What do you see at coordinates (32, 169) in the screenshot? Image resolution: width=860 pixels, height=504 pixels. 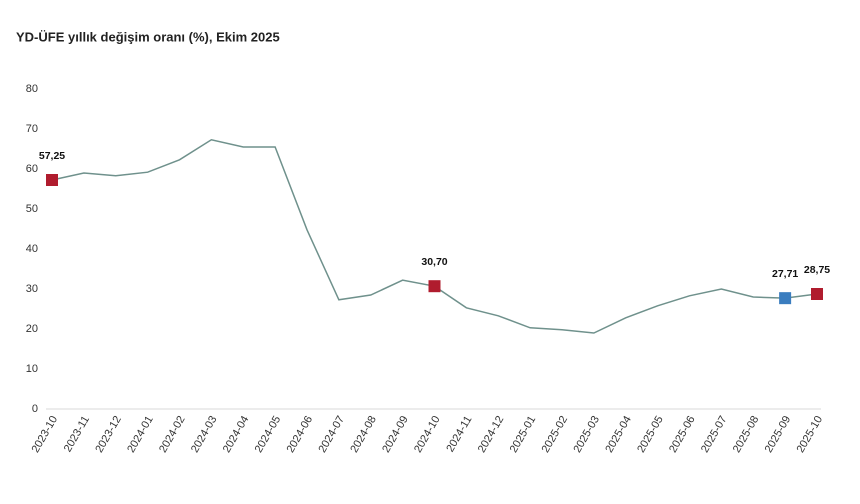 I see `y-tick-label: 60` at bounding box center [32, 169].